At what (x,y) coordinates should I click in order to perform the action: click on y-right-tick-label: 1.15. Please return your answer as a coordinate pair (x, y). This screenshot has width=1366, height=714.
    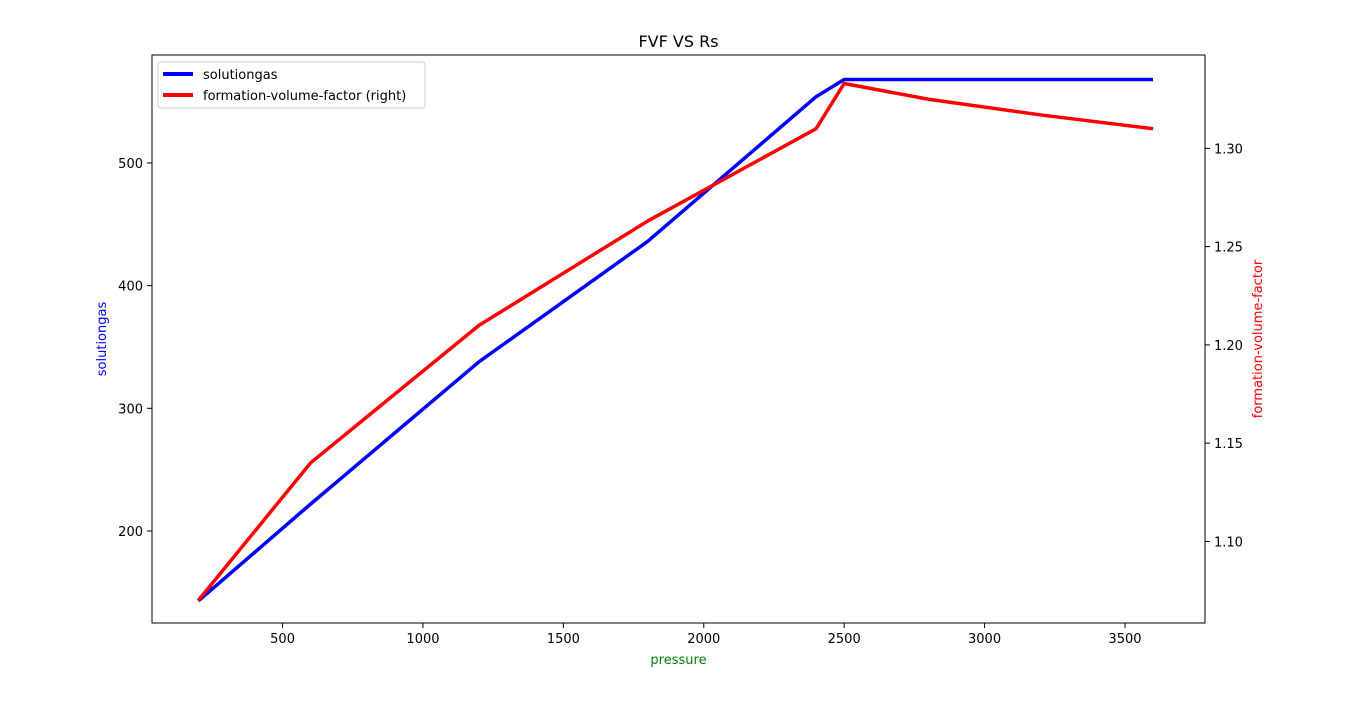
    Looking at the image, I should click on (1228, 444).